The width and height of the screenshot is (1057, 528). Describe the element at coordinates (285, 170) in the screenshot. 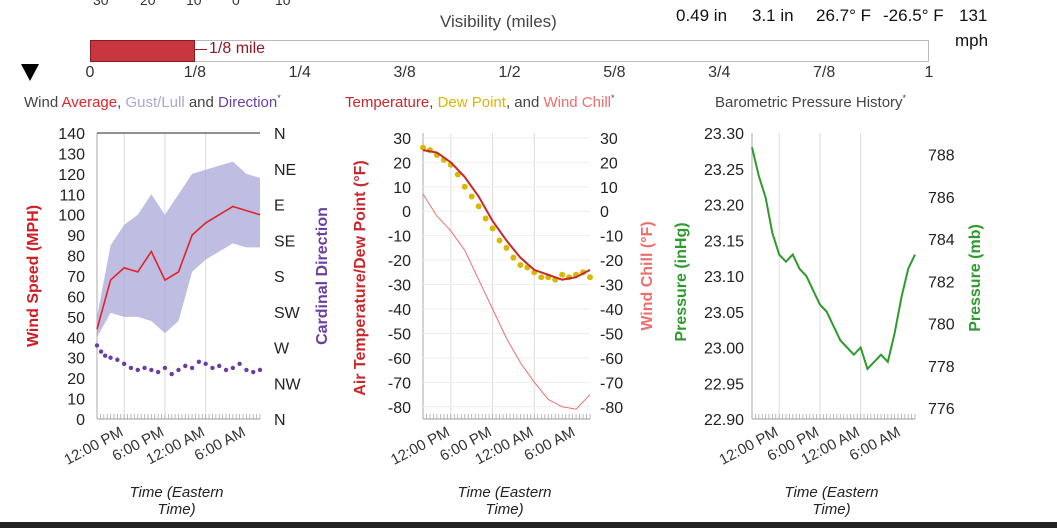

I see `direction-tick-label: NE` at that location.